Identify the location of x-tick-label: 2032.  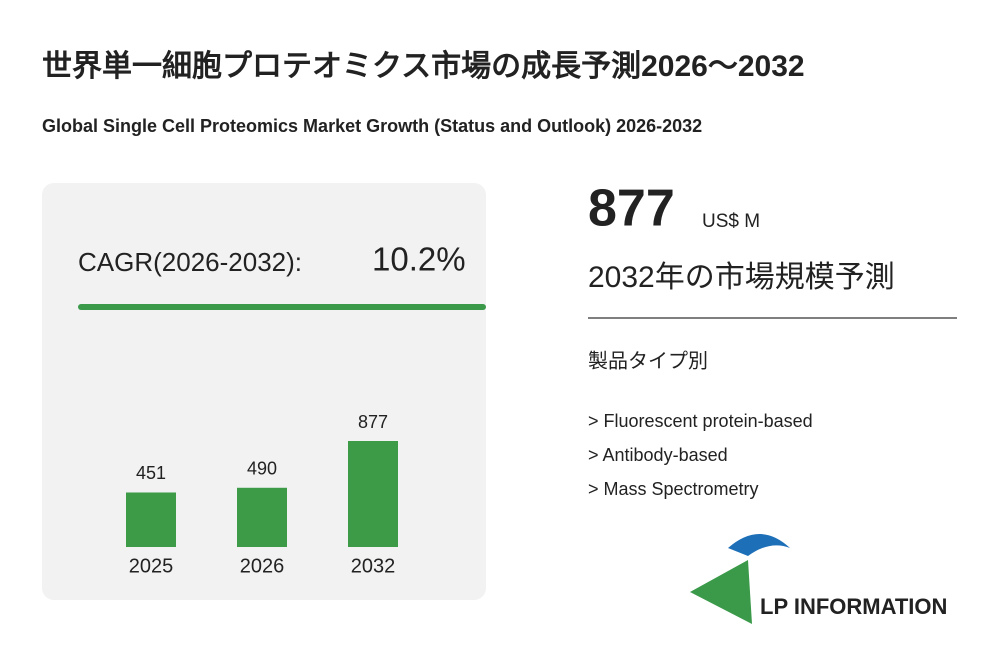
(373, 566).